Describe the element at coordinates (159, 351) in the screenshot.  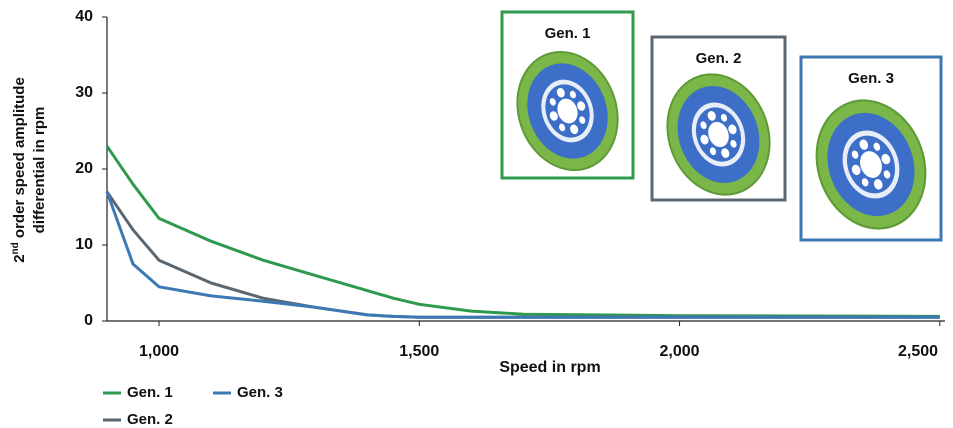
I see `x-tick-label: 1,000` at that location.